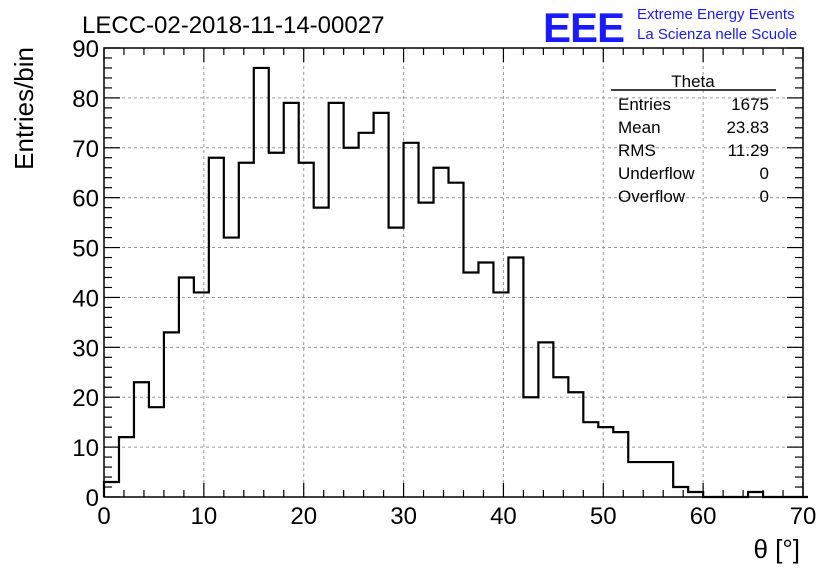 Image resolution: width=836 pixels, height=572 pixels. What do you see at coordinates (703, 516) in the screenshot?
I see `x-tick-label: 60` at bounding box center [703, 516].